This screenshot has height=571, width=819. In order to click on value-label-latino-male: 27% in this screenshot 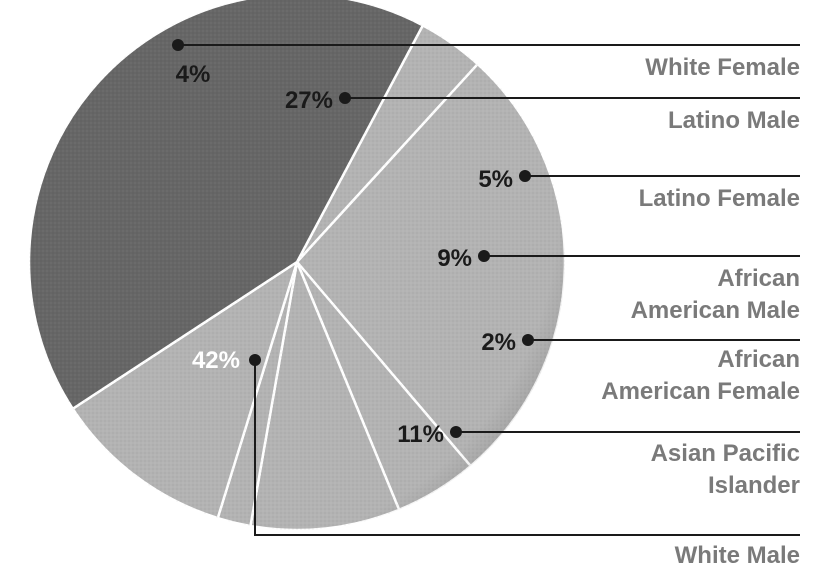, I will do `click(309, 100)`.